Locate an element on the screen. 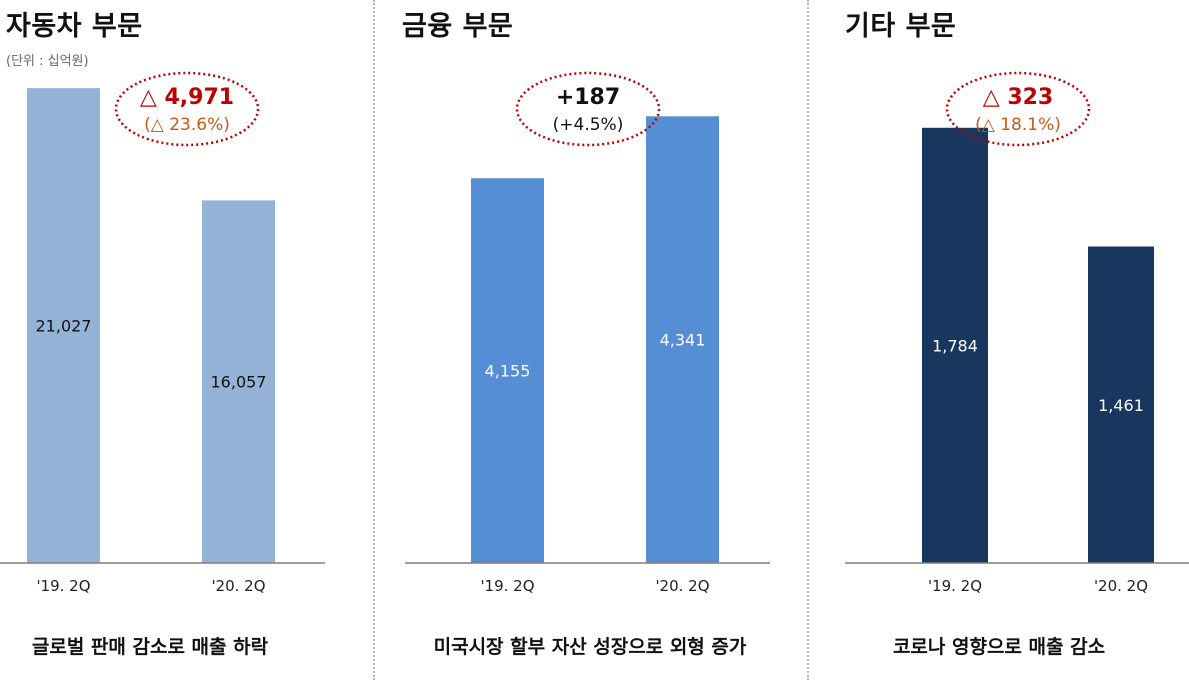 The image size is (1189, 680). change-percent: (△ 23.6%) is located at coordinates (187, 125).